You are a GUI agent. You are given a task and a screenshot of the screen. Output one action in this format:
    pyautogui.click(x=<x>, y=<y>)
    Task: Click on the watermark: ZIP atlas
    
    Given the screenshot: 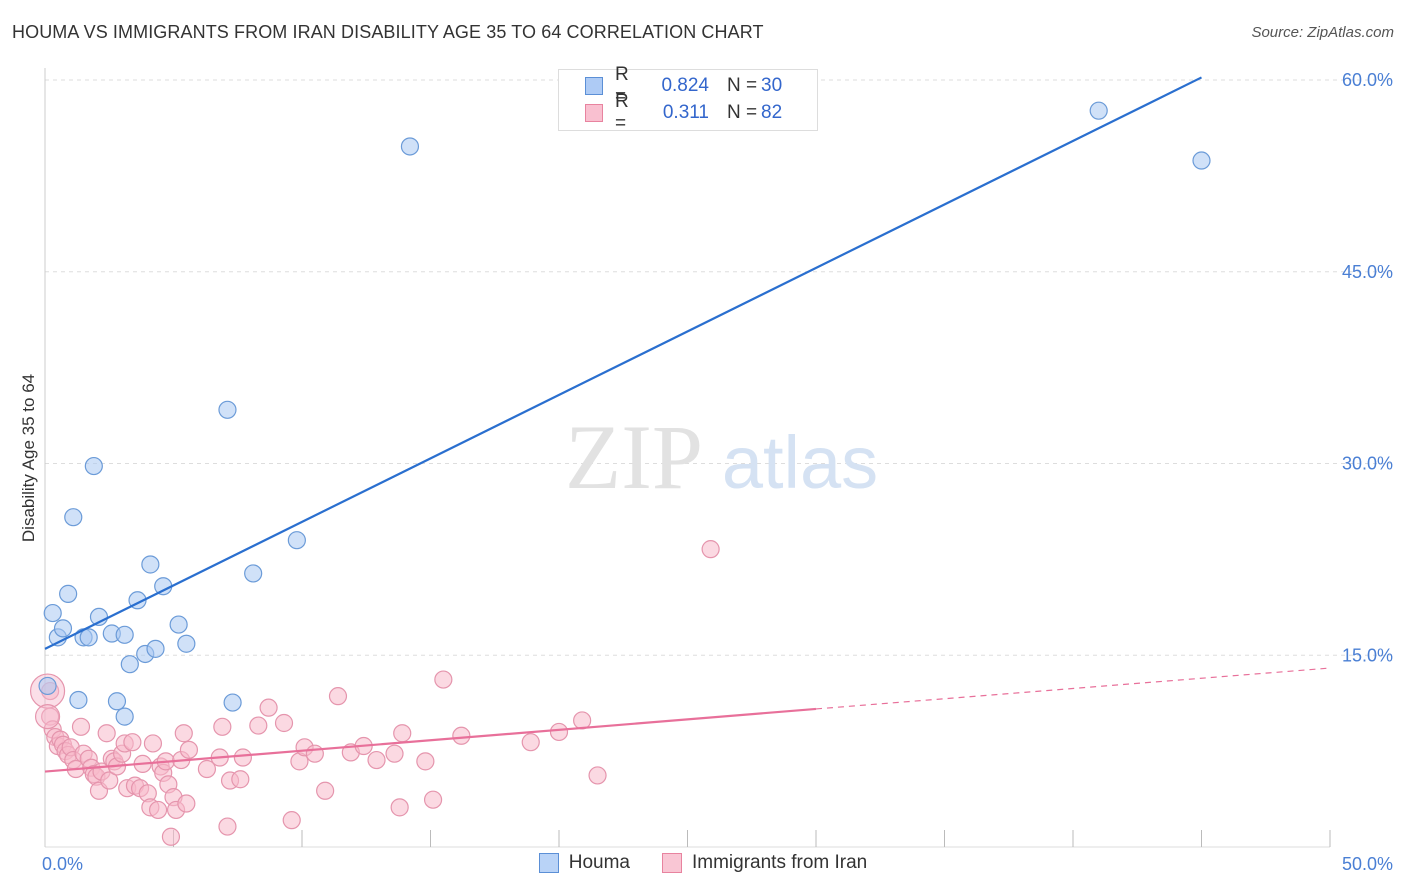 What is the action you would take?
    pyautogui.click(x=721, y=457)
    